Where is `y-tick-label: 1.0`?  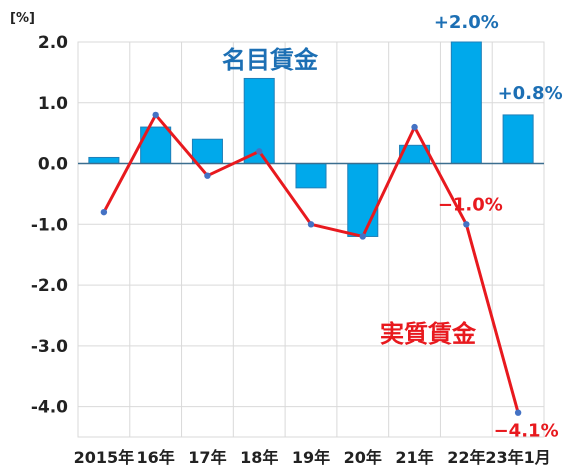 y-tick-label: 1.0 is located at coordinates (53, 104).